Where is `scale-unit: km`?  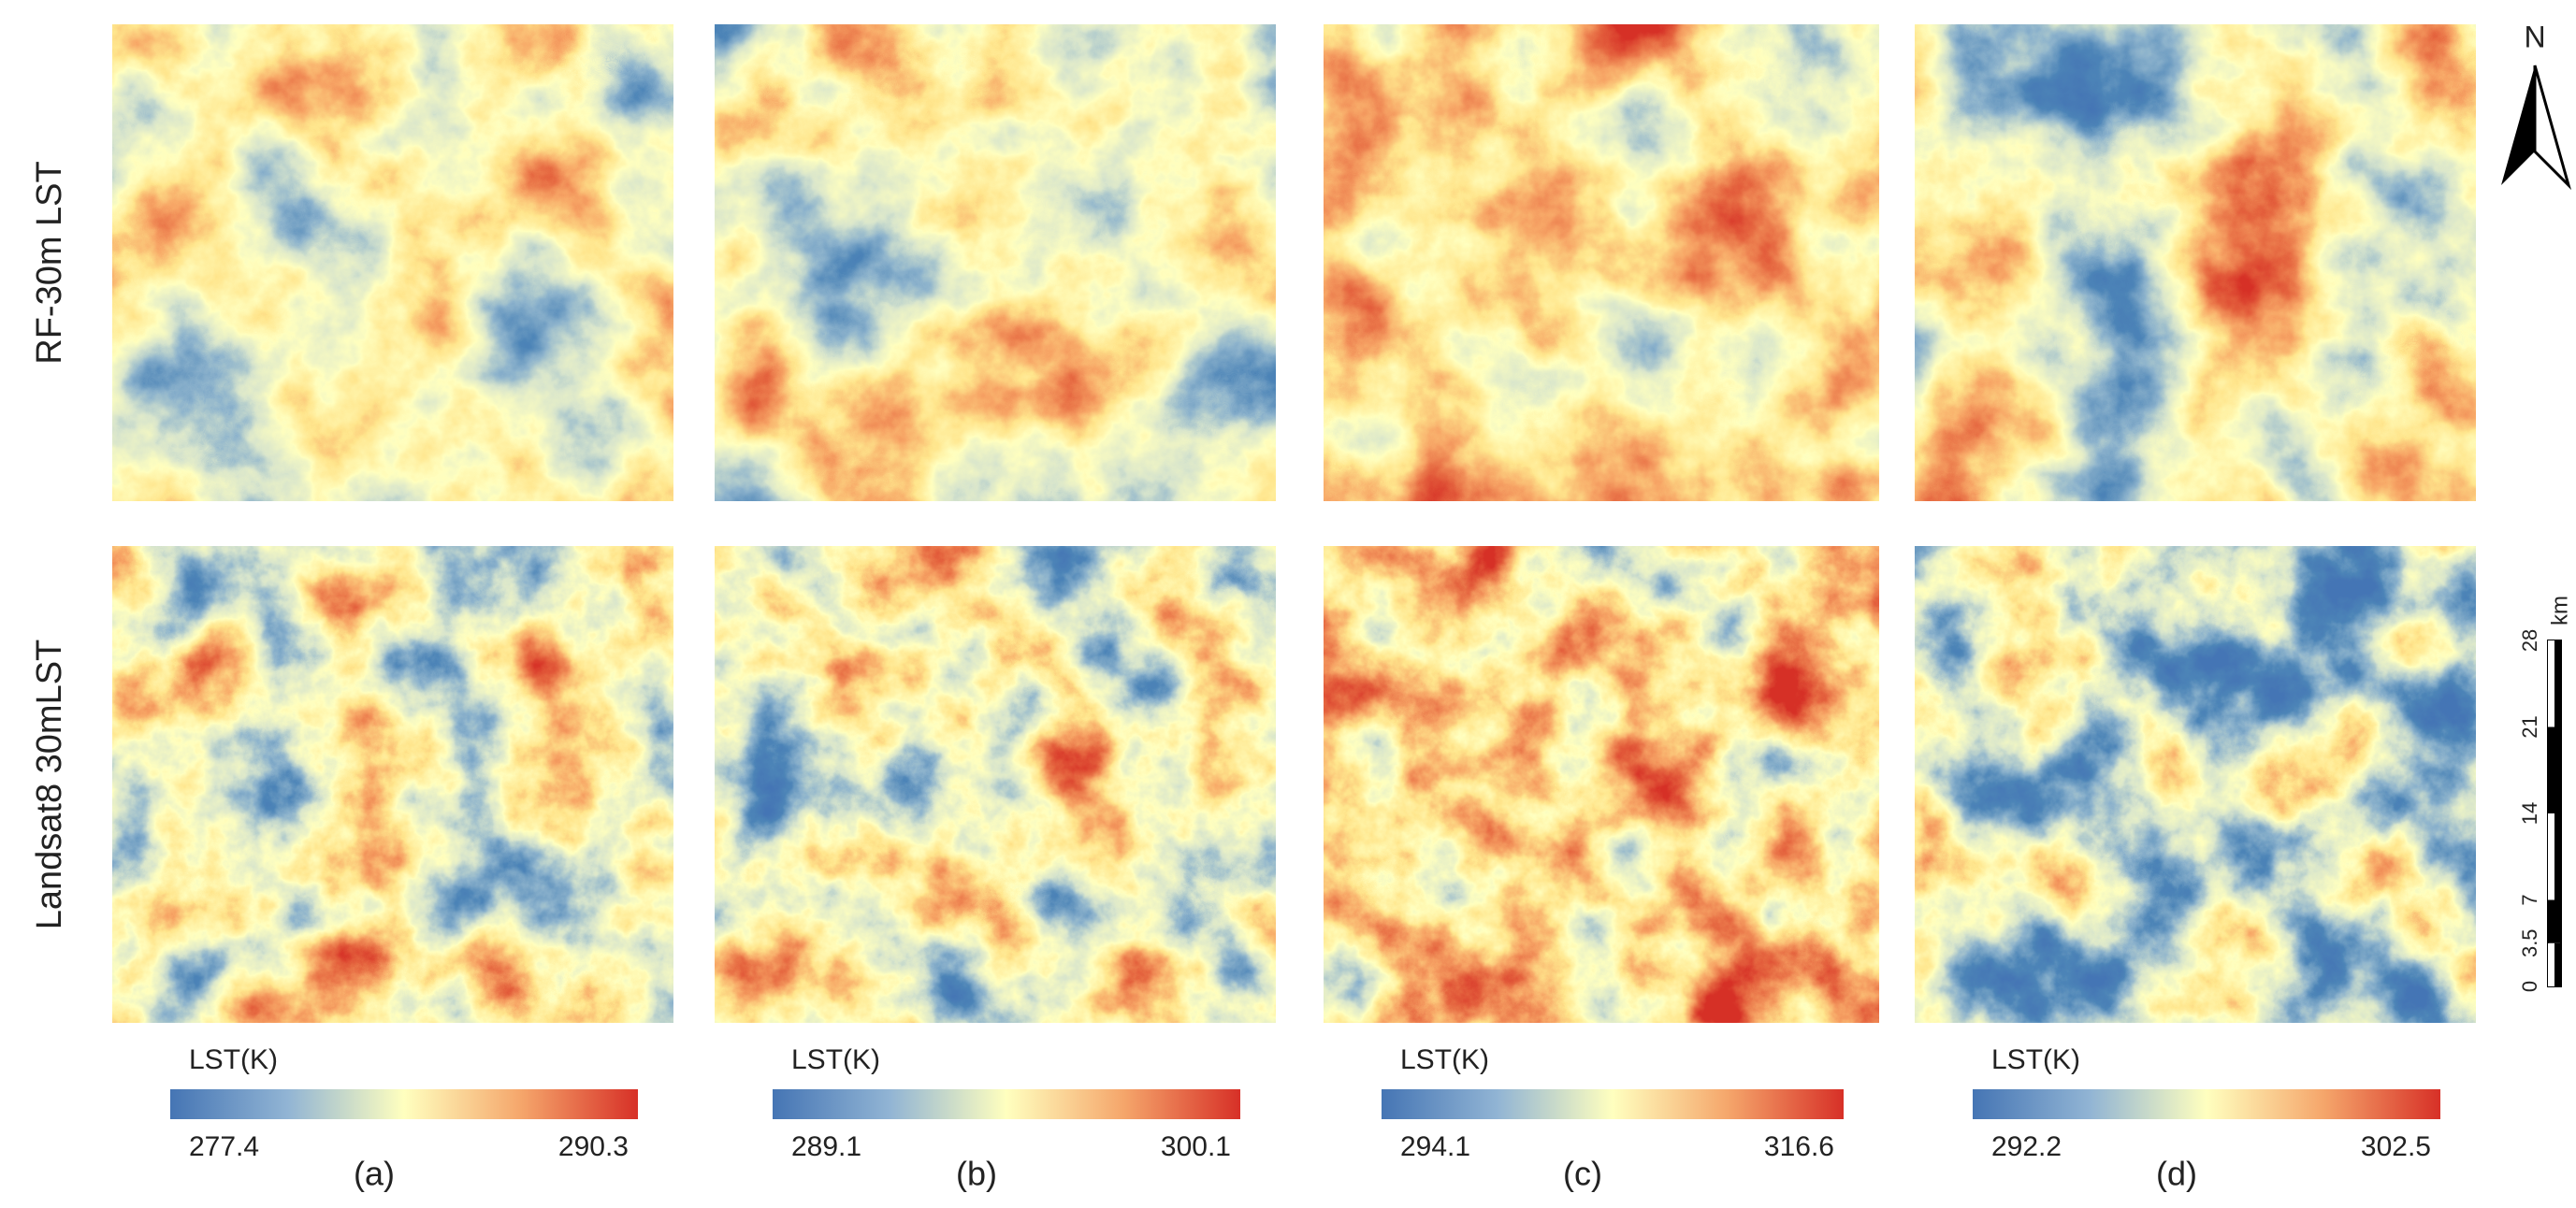 scale-unit: km is located at coordinates (2559, 611).